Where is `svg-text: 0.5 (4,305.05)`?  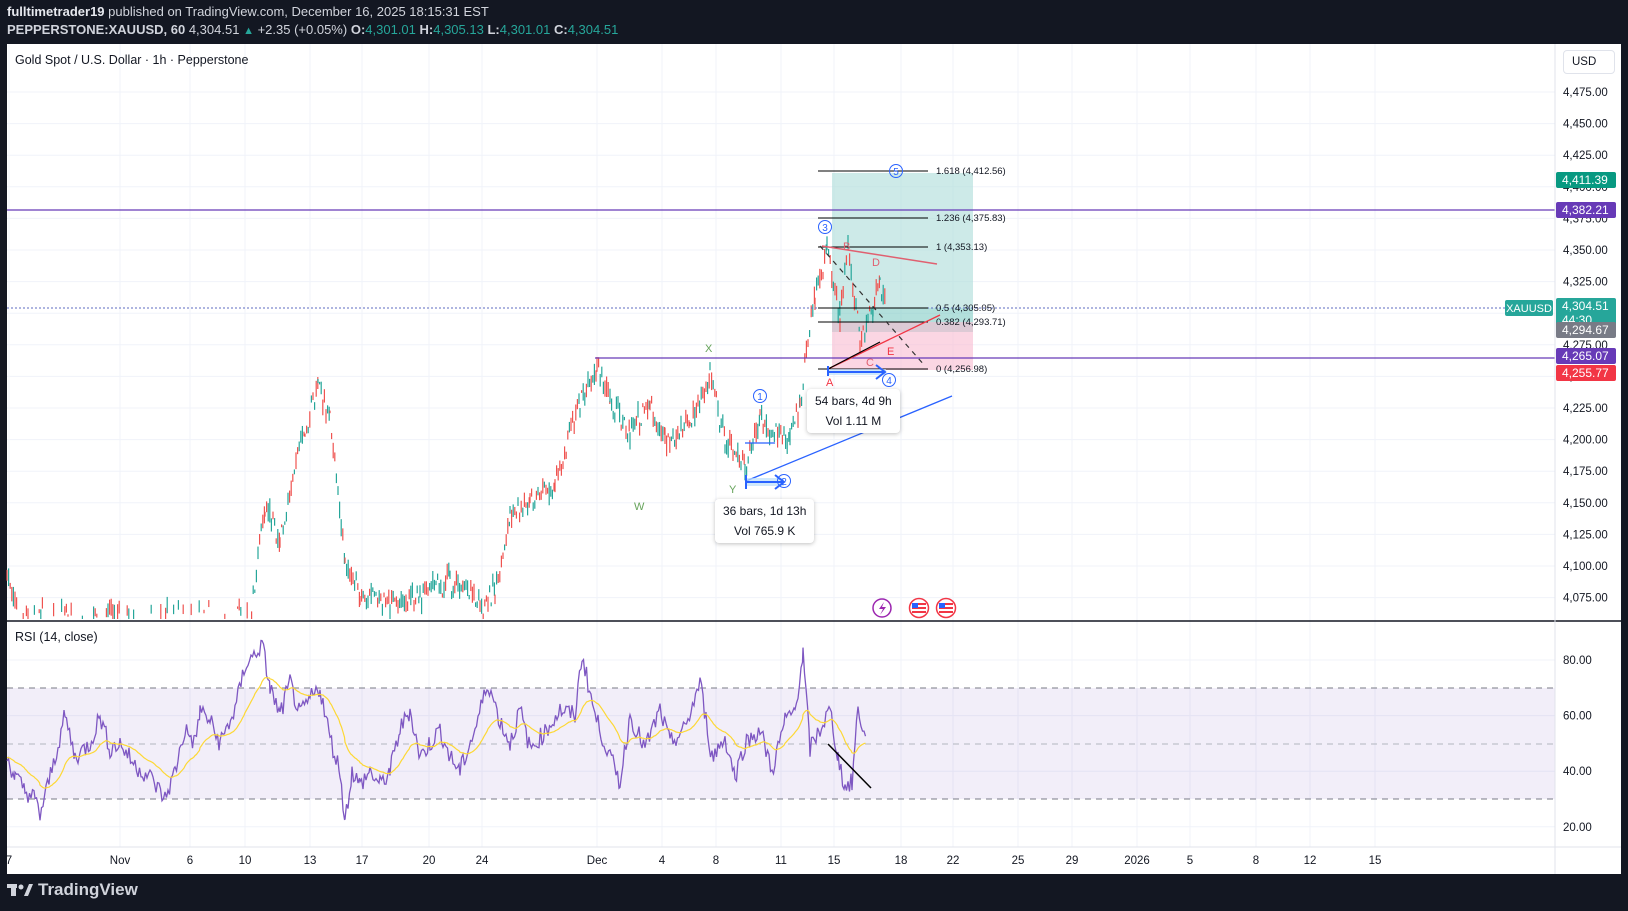
svg-text: 0.5 (4,305.05) is located at coordinates (965, 308).